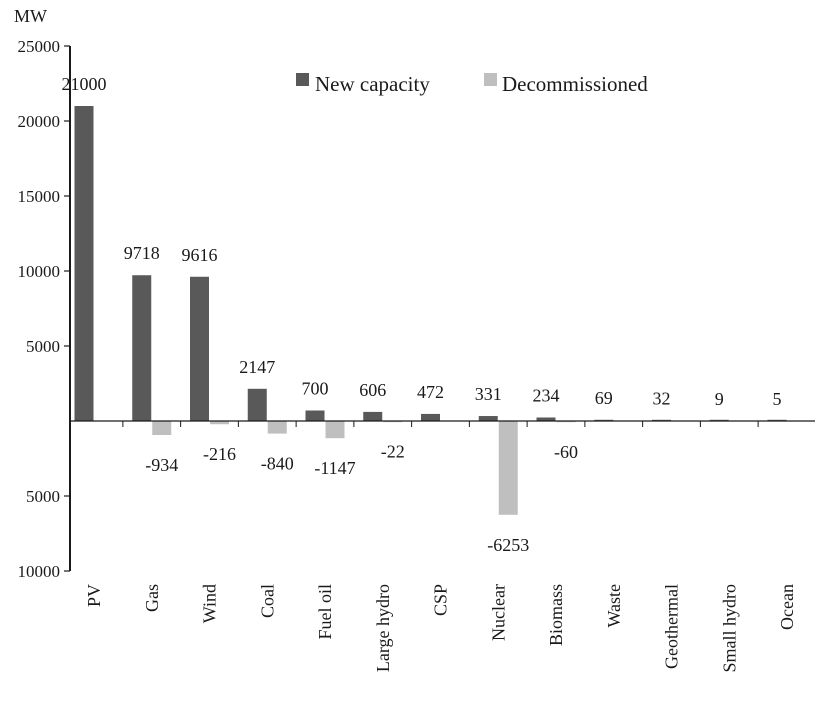 This screenshot has width=816, height=706. What do you see at coordinates (94, 595) in the screenshot?
I see `x-category-label: PV` at bounding box center [94, 595].